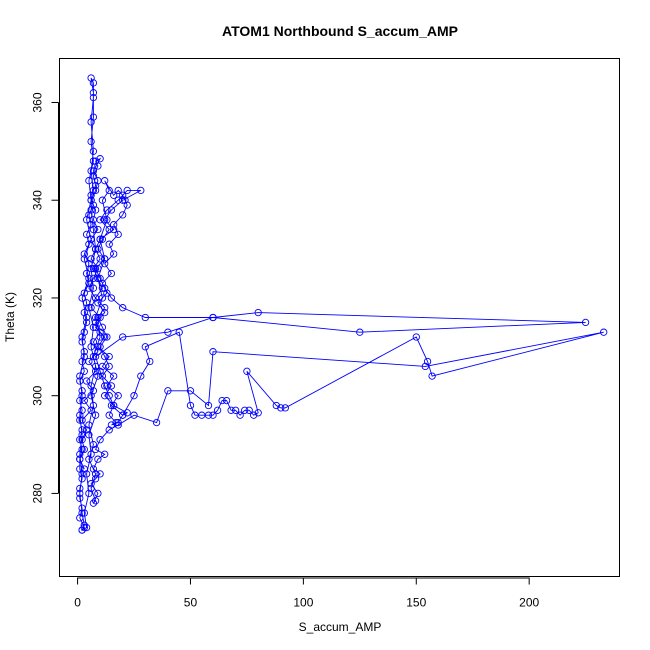  What do you see at coordinates (38, 200) in the screenshot?
I see `y-tick-label: 340` at bounding box center [38, 200].